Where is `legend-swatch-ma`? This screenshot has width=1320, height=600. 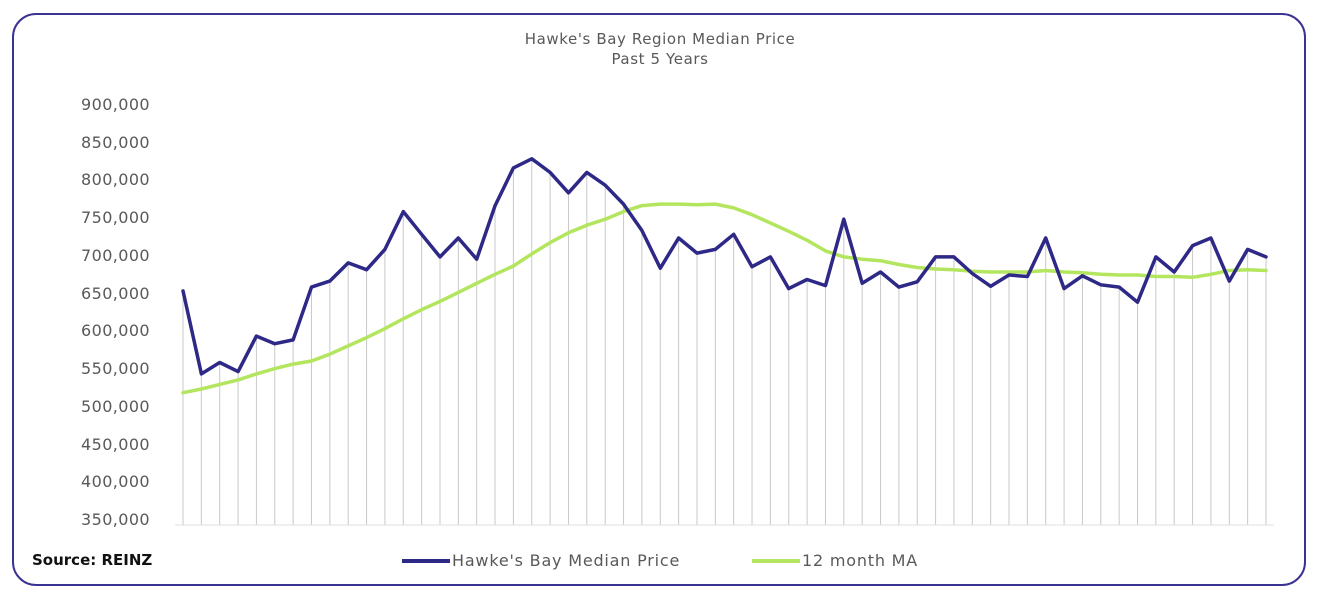
legend-swatch-ma is located at coordinates (776, 561).